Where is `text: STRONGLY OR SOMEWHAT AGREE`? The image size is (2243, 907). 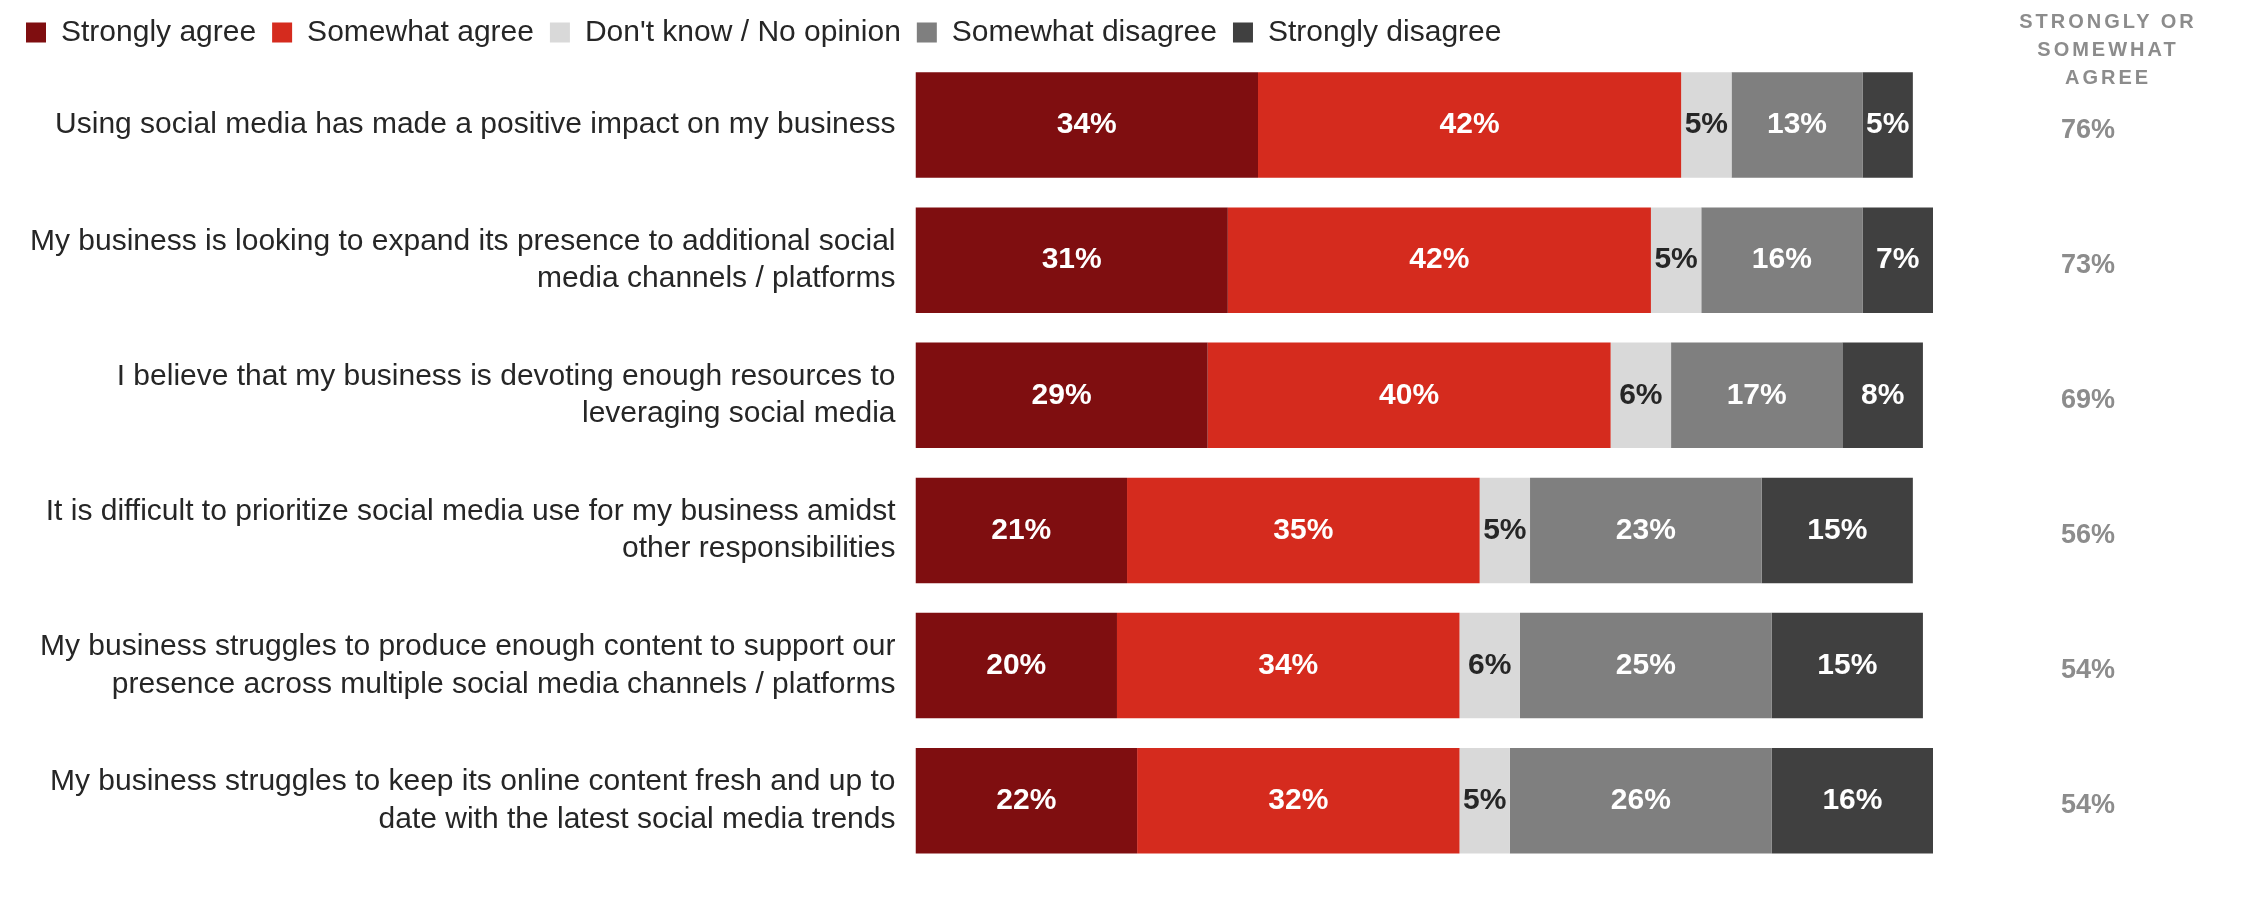
text: STRONGLY OR SOMEWHAT AGREE is located at coordinates (2108, 48).